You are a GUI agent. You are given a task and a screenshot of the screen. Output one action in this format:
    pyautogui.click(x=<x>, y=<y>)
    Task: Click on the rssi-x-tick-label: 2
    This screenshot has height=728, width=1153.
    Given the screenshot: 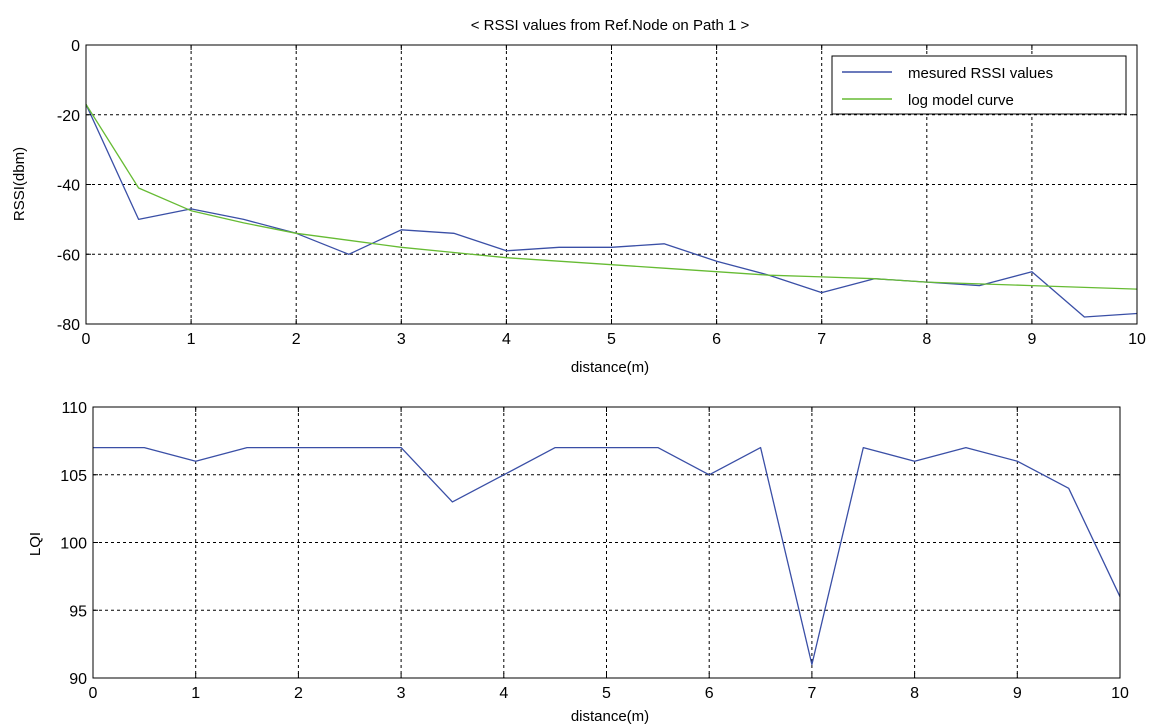 What is the action you would take?
    pyautogui.click(x=296, y=339)
    